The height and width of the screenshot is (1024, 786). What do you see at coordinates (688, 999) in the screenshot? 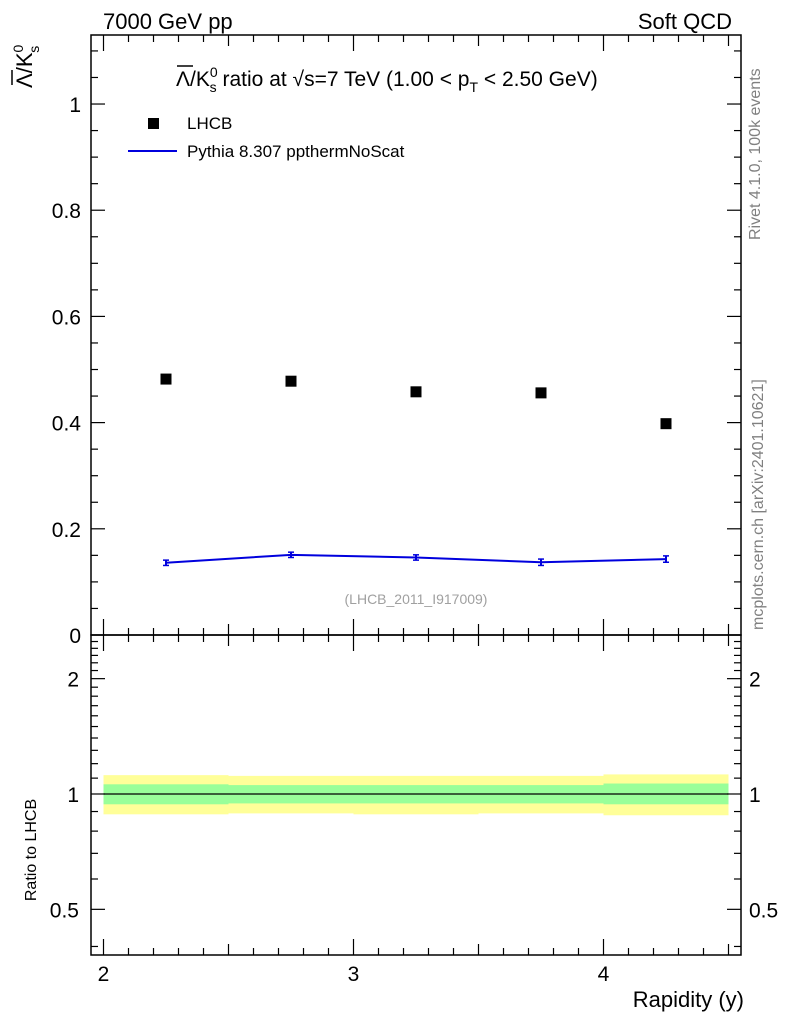
I see `x-axis-label: Rapidity (y)` at bounding box center [688, 999].